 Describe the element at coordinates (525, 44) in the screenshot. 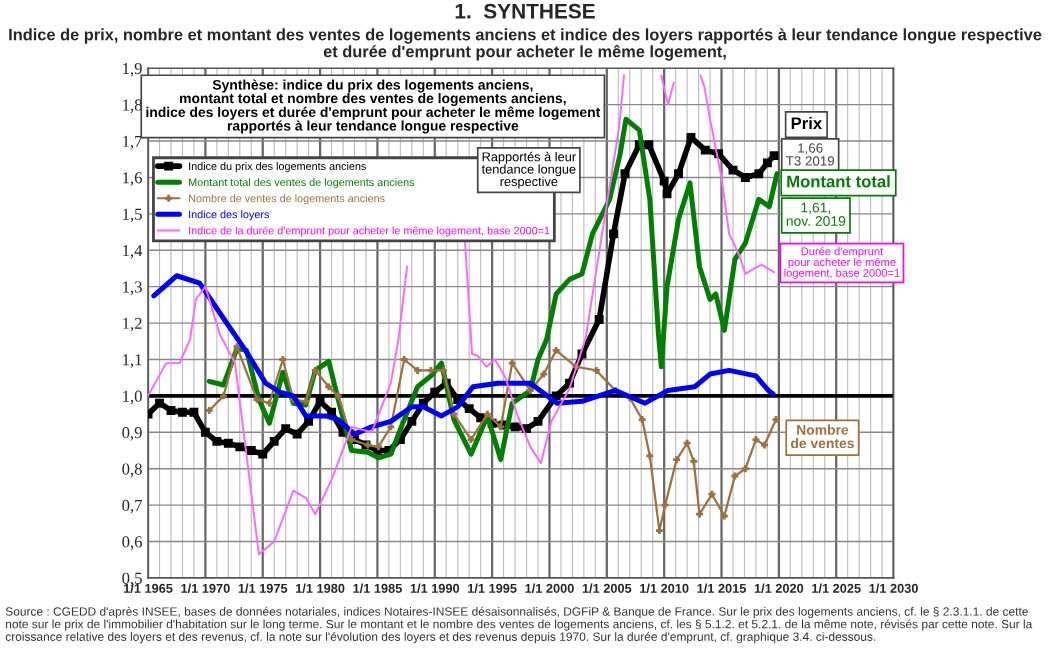

I see `chart-subtitle: Indice de prix, nombre et montant des ventes de logements anciens et indice des loyers rapportés à leur tendance longue respective et durée d'emprunt pour acheter le même logement,` at that location.